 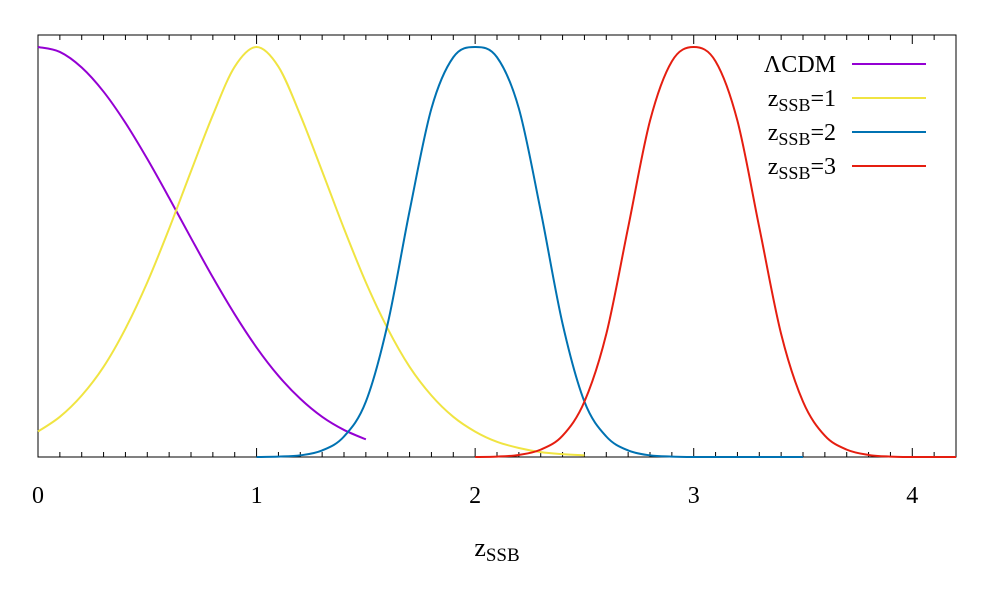 What do you see at coordinates (912, 496) in the screenshot?
I see `x-tick-label: 4` at bounding box center [912, 496].